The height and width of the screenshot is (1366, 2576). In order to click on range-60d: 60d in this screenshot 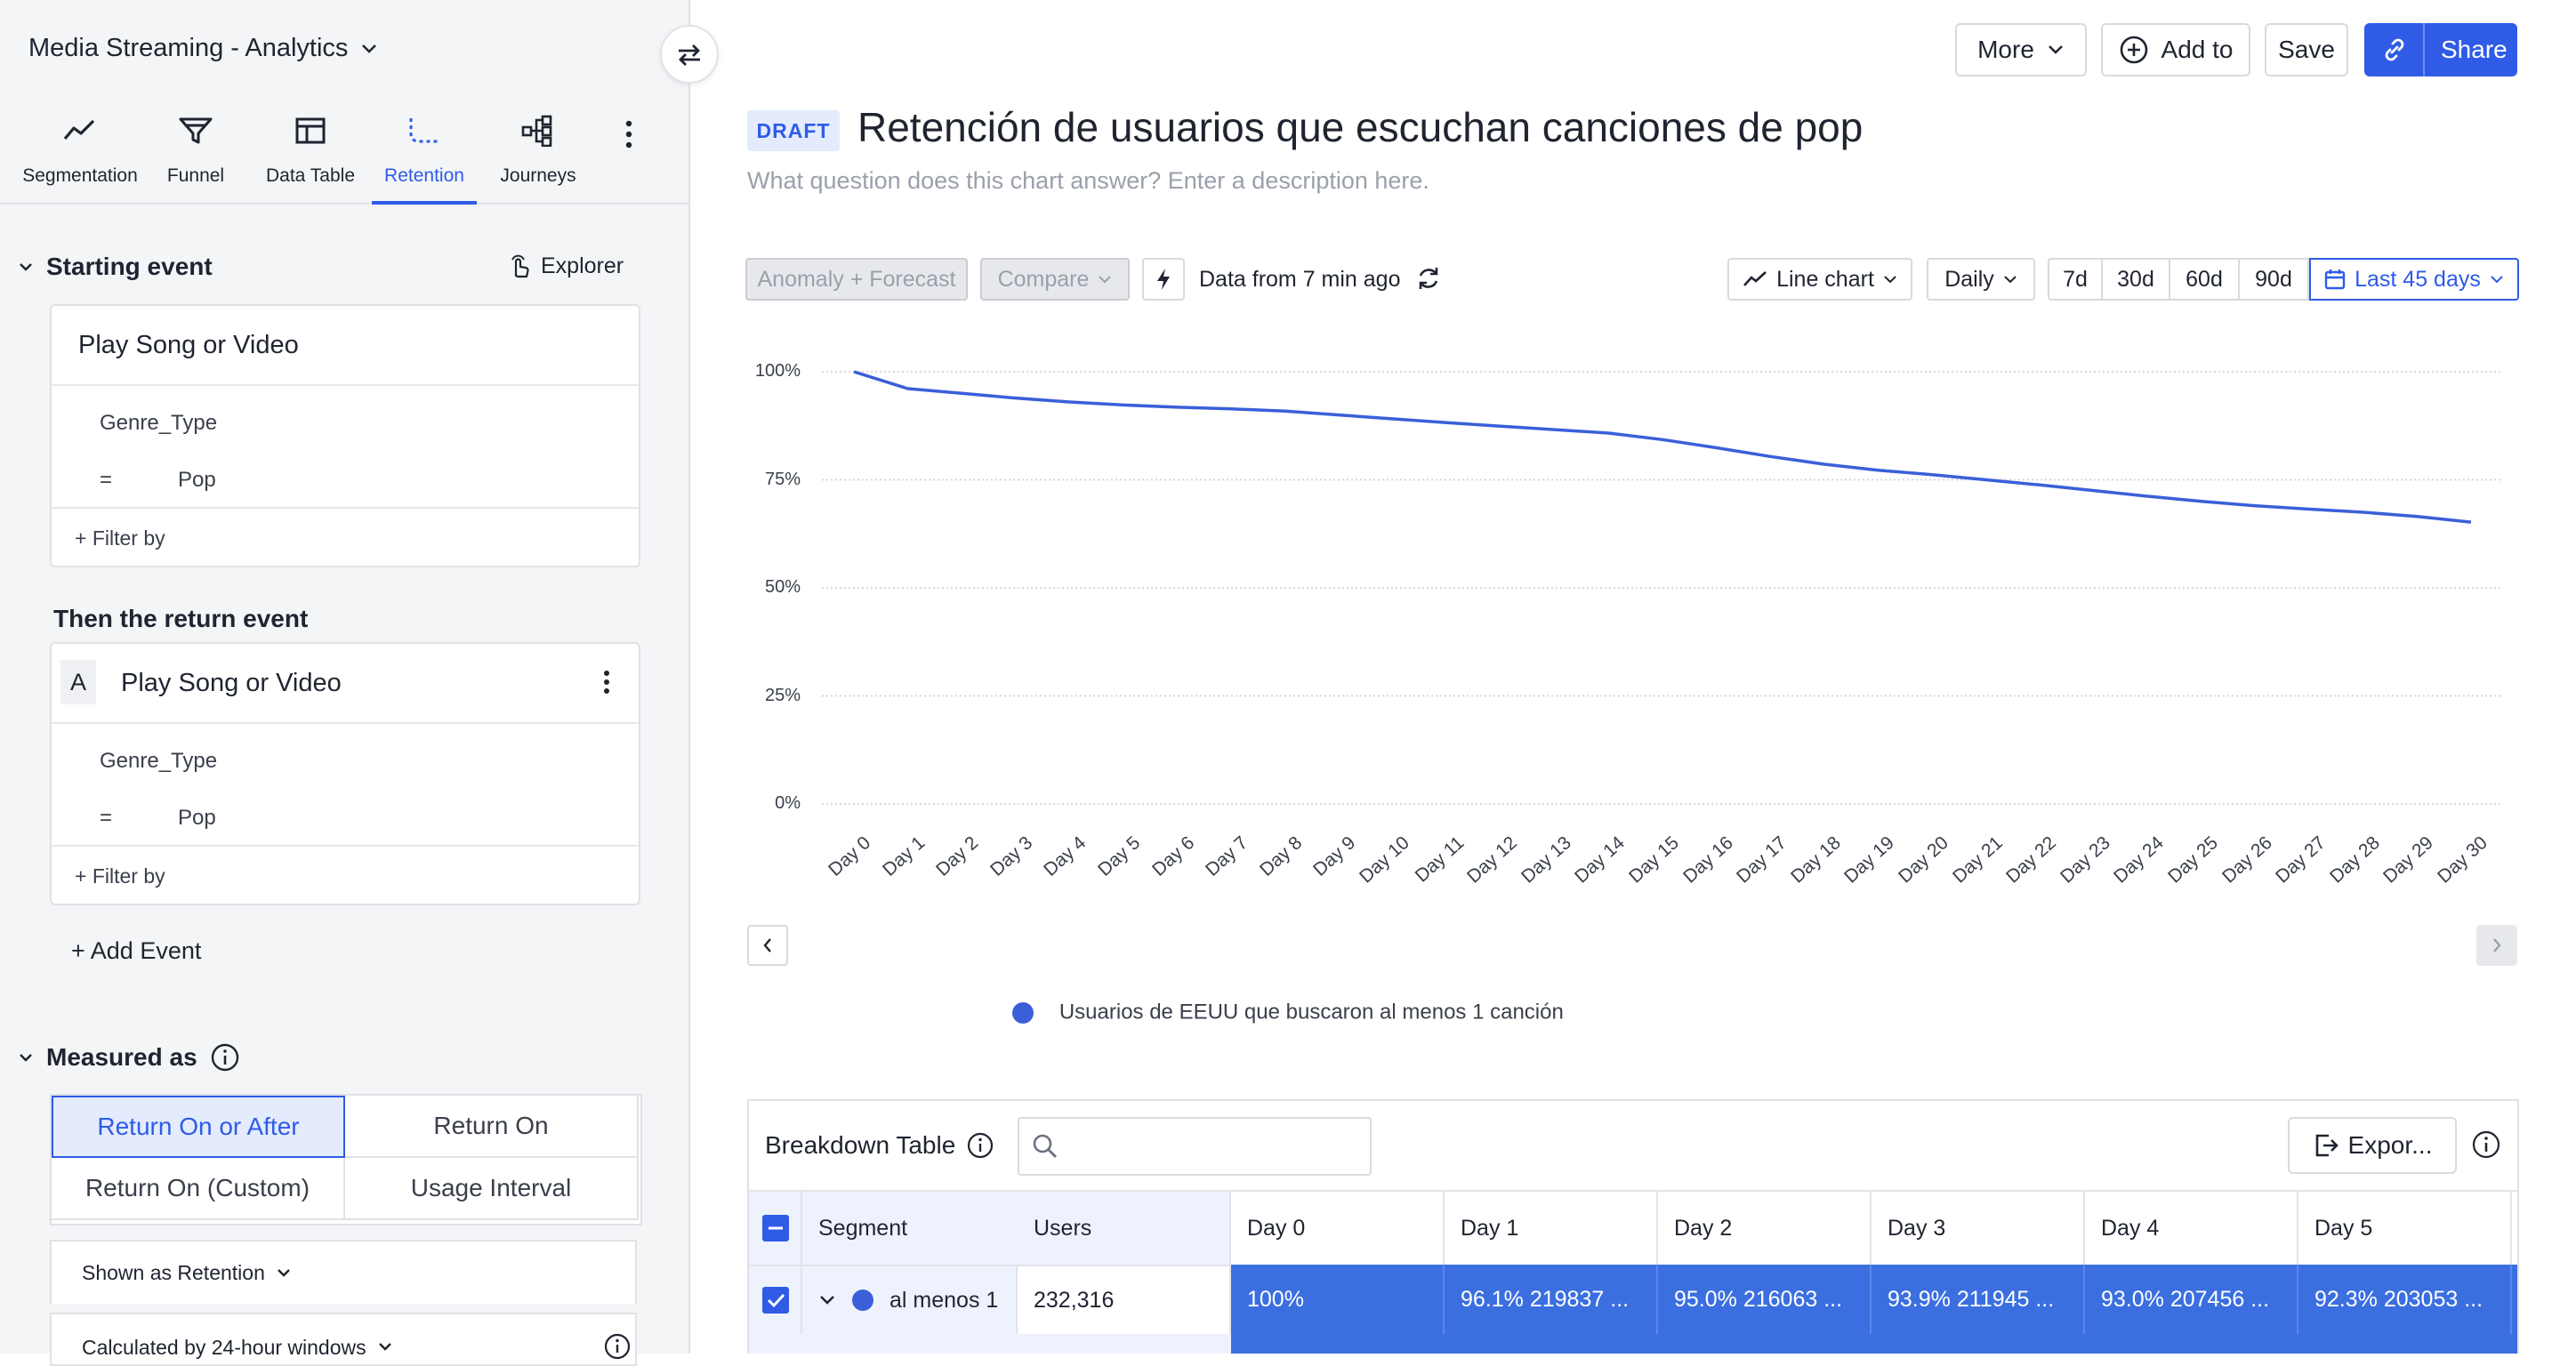, I will do `click(2204, 279)`.